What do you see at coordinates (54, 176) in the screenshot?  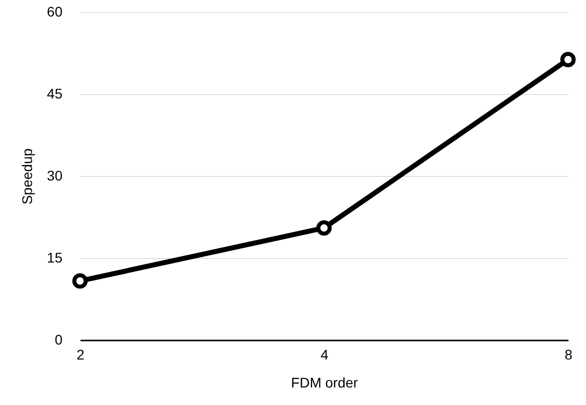 I see `y-tick-label: 30` at bounding box center [54, 176].